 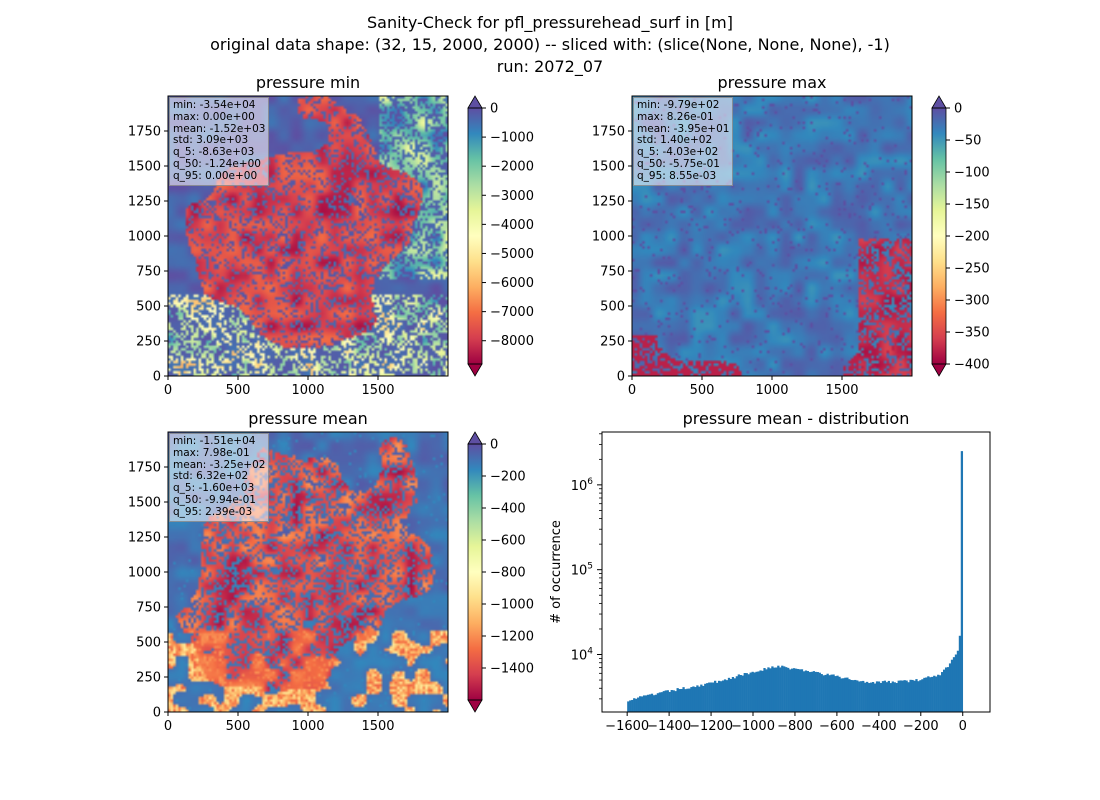 I want to click on colorbar-tick-label: −600, so click(x=508, y=541).